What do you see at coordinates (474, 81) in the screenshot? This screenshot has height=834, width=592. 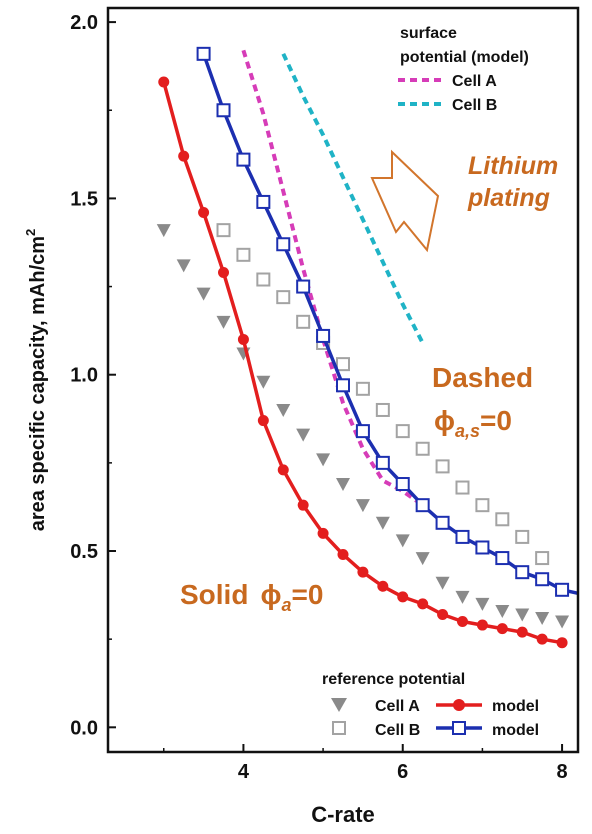 I see `legend-cell-a-label: Cell A` at bounding box center [474, 81].